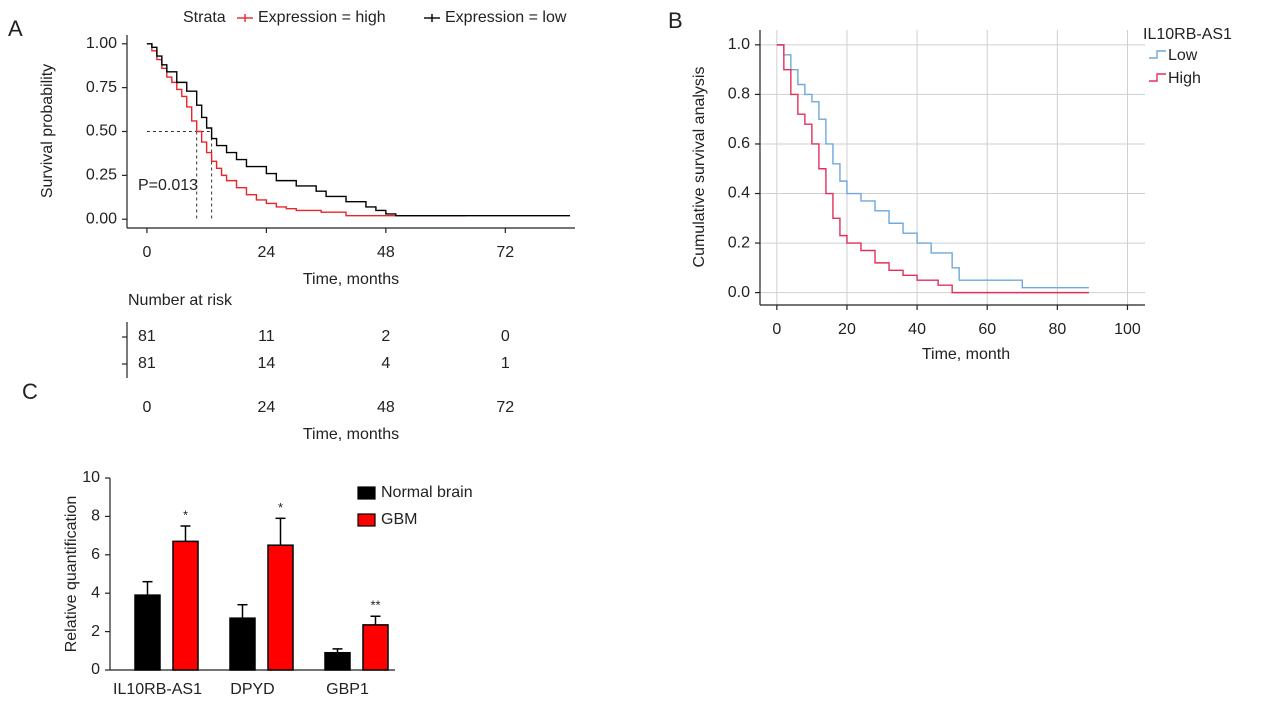  Describe the element at coordinates (739, 94) in the screenshot. I see `y-tick-label: 0.8` at that location.